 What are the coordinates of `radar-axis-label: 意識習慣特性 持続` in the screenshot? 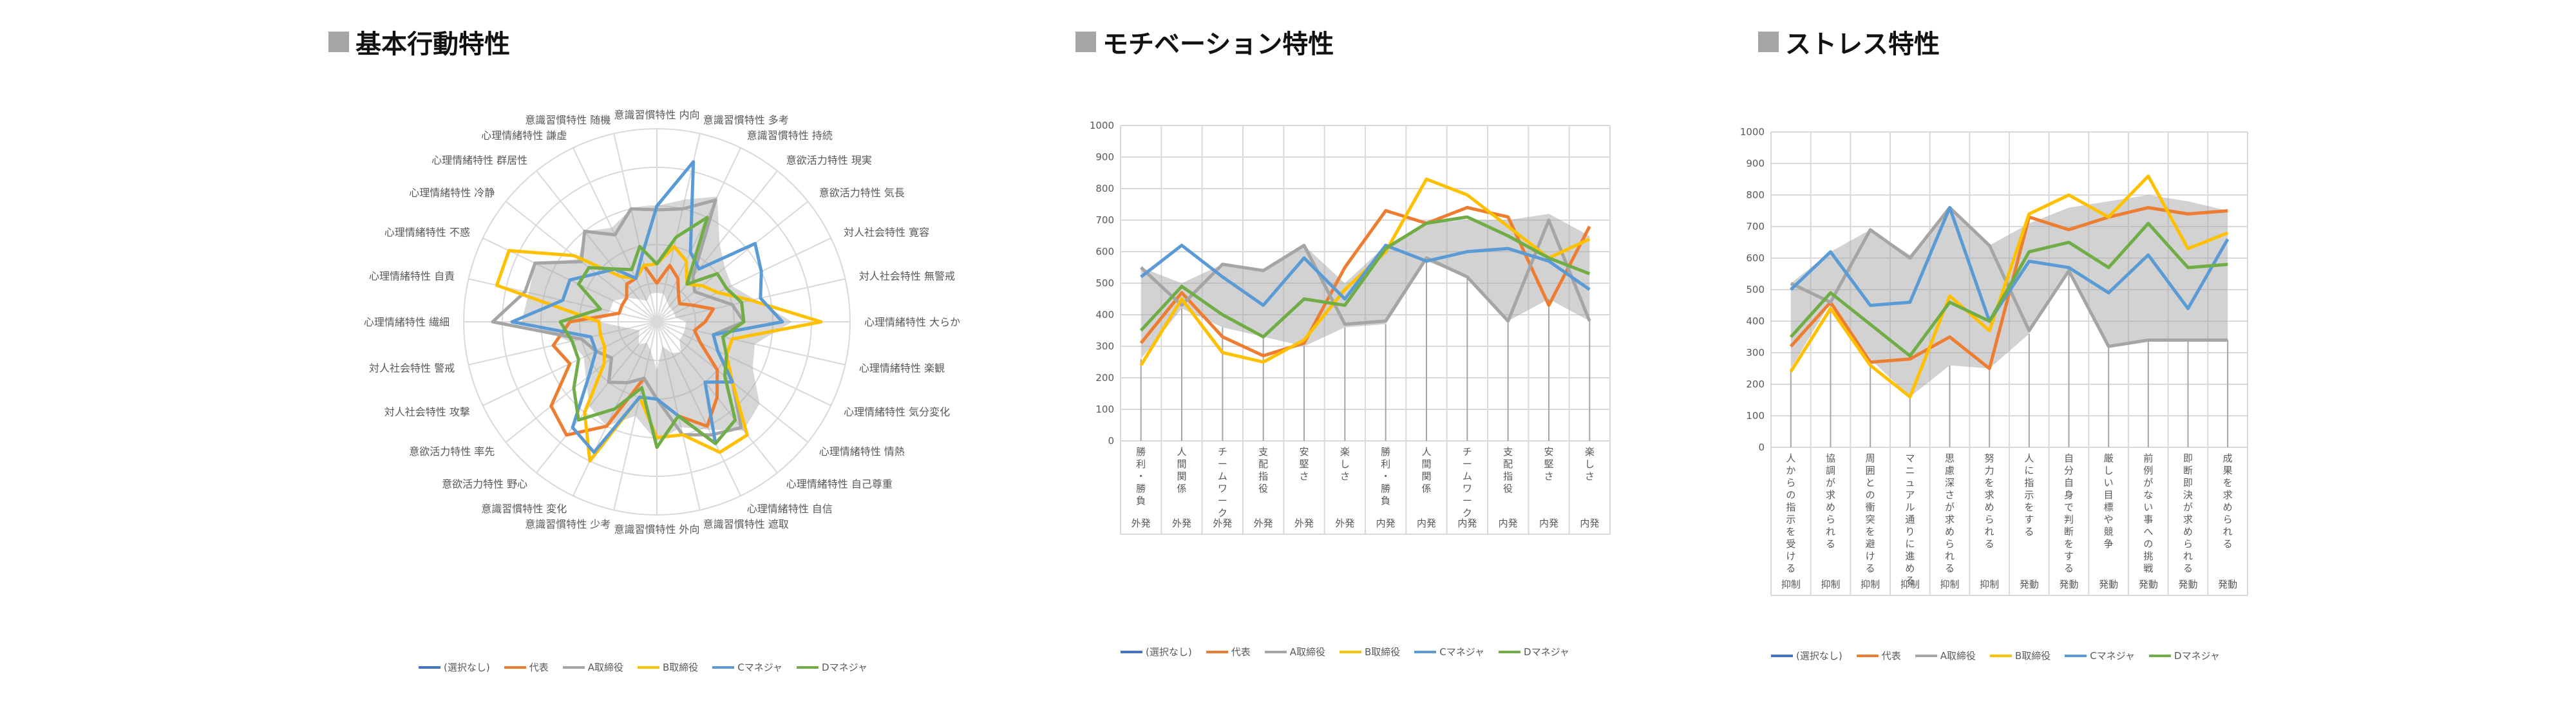 It's located at (790, 135).